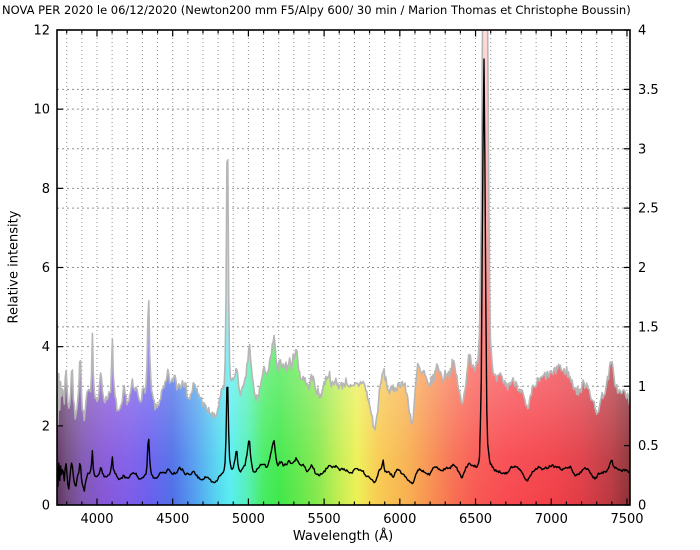 This screenshot has height=550, width=700. What do you see at coordinates (96, 519) in the screenshot?
I see `x-tick-label: 4000` at bounding box center [96, 519].